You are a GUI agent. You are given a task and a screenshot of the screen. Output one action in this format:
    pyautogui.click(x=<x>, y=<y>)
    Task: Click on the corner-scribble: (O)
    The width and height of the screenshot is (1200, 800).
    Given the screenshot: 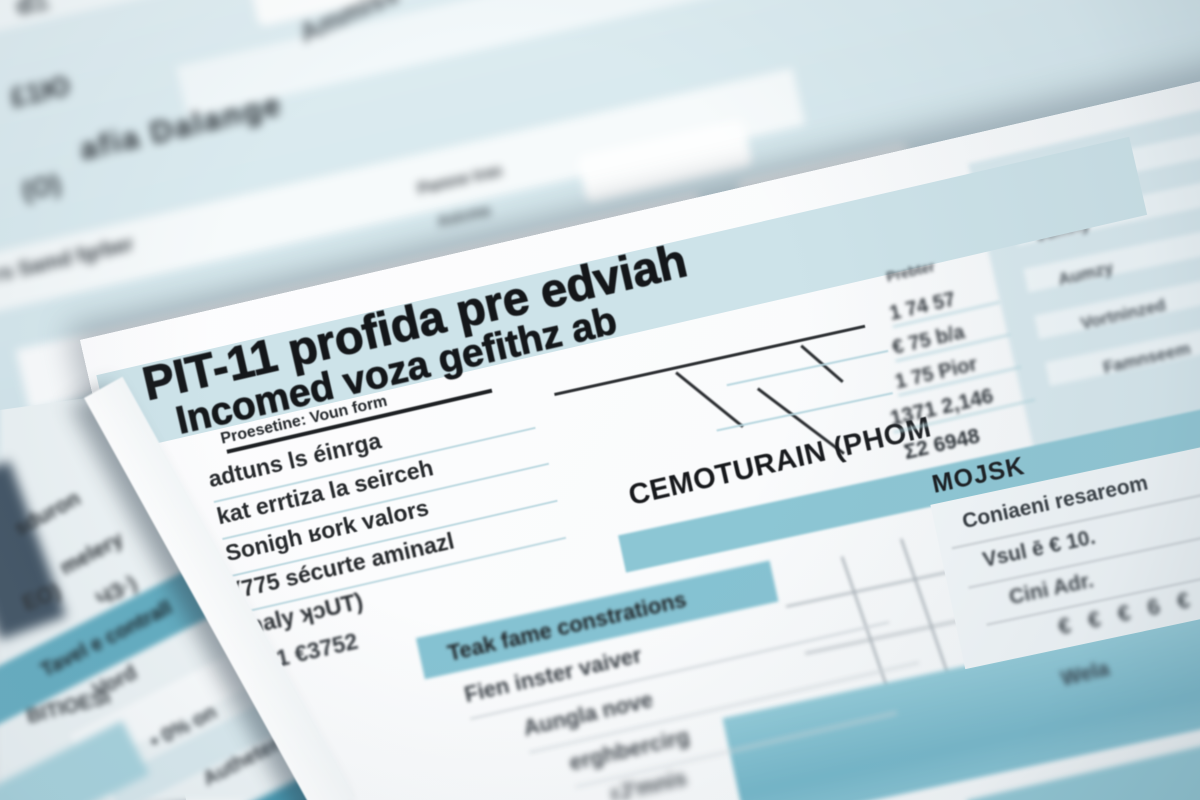 What is the action you would take?
    pyautogui.click(x=41, y=187)
    